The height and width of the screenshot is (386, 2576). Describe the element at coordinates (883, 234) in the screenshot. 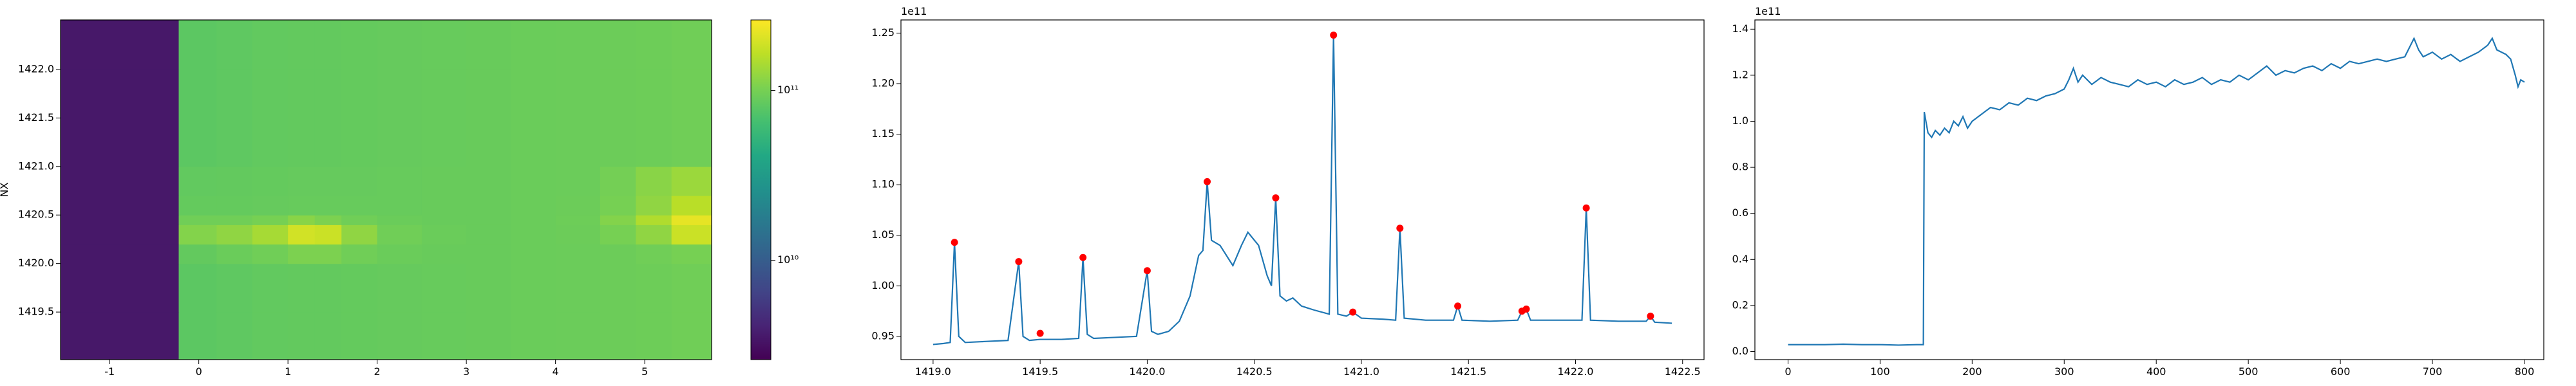

I see `y-tick-label: 1.05` at that location.